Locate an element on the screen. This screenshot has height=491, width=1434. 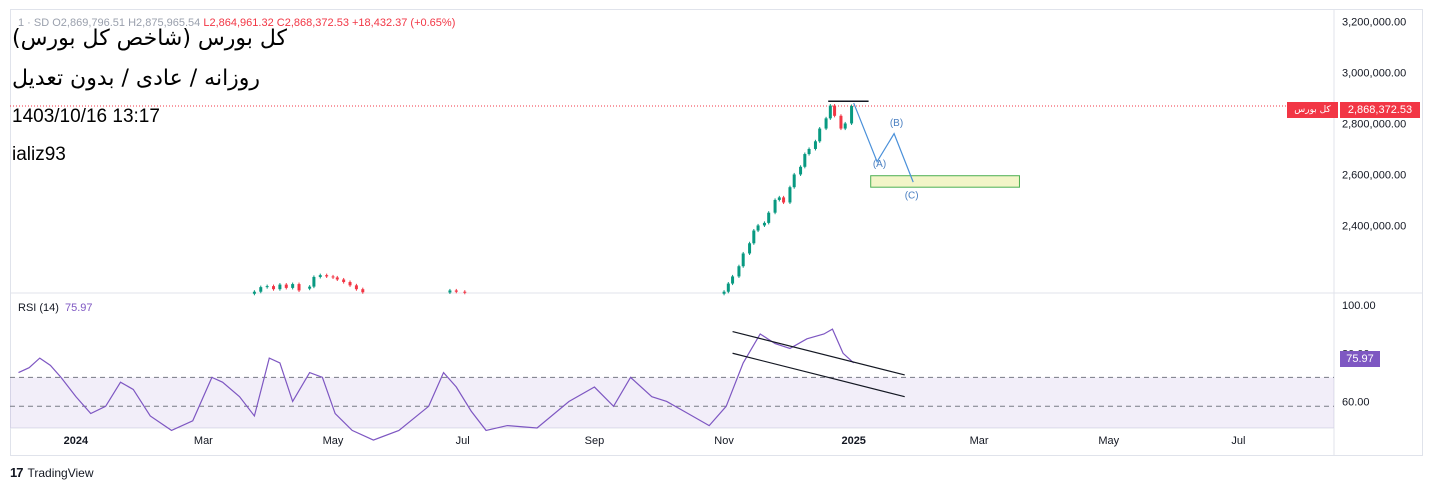
rsi-last-value-tag: 75.97 is located at coordinates (1360, 359).